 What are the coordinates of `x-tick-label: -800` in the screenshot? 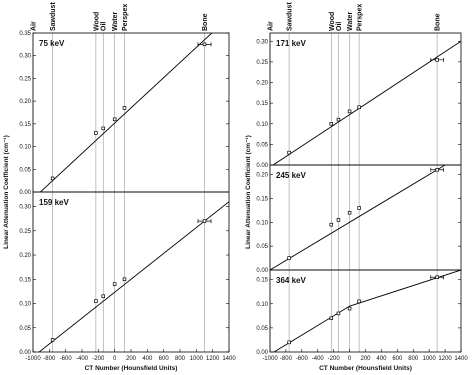 It's located at (286, 359).